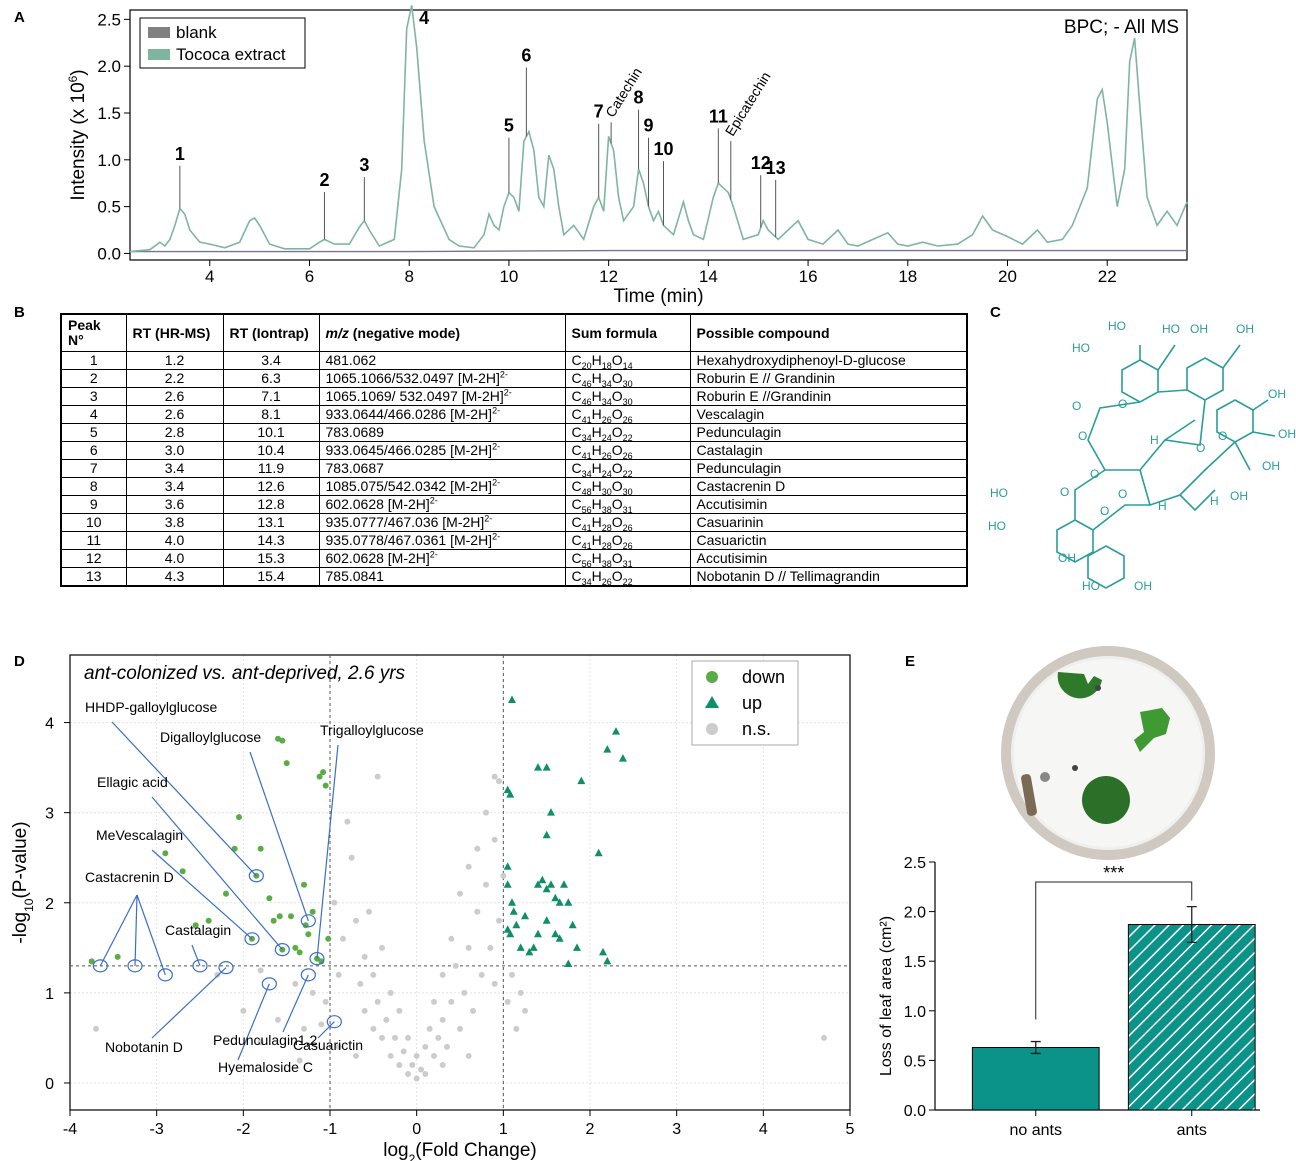 The width and height of the screenshot is (1296, 1161). Describe the element at coordinates (174, 432) in the screenshot. I see `table-cell: 2.8` at that location.